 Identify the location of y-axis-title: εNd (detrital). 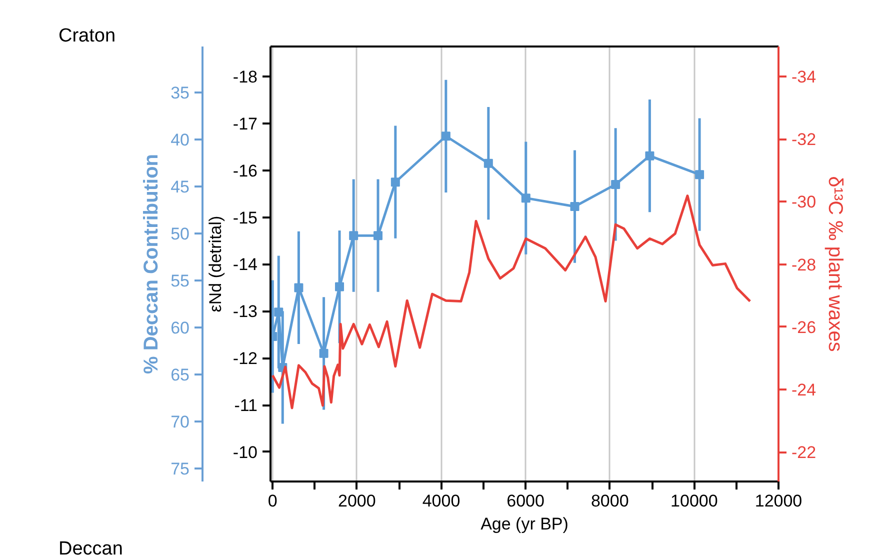
(215, 264).